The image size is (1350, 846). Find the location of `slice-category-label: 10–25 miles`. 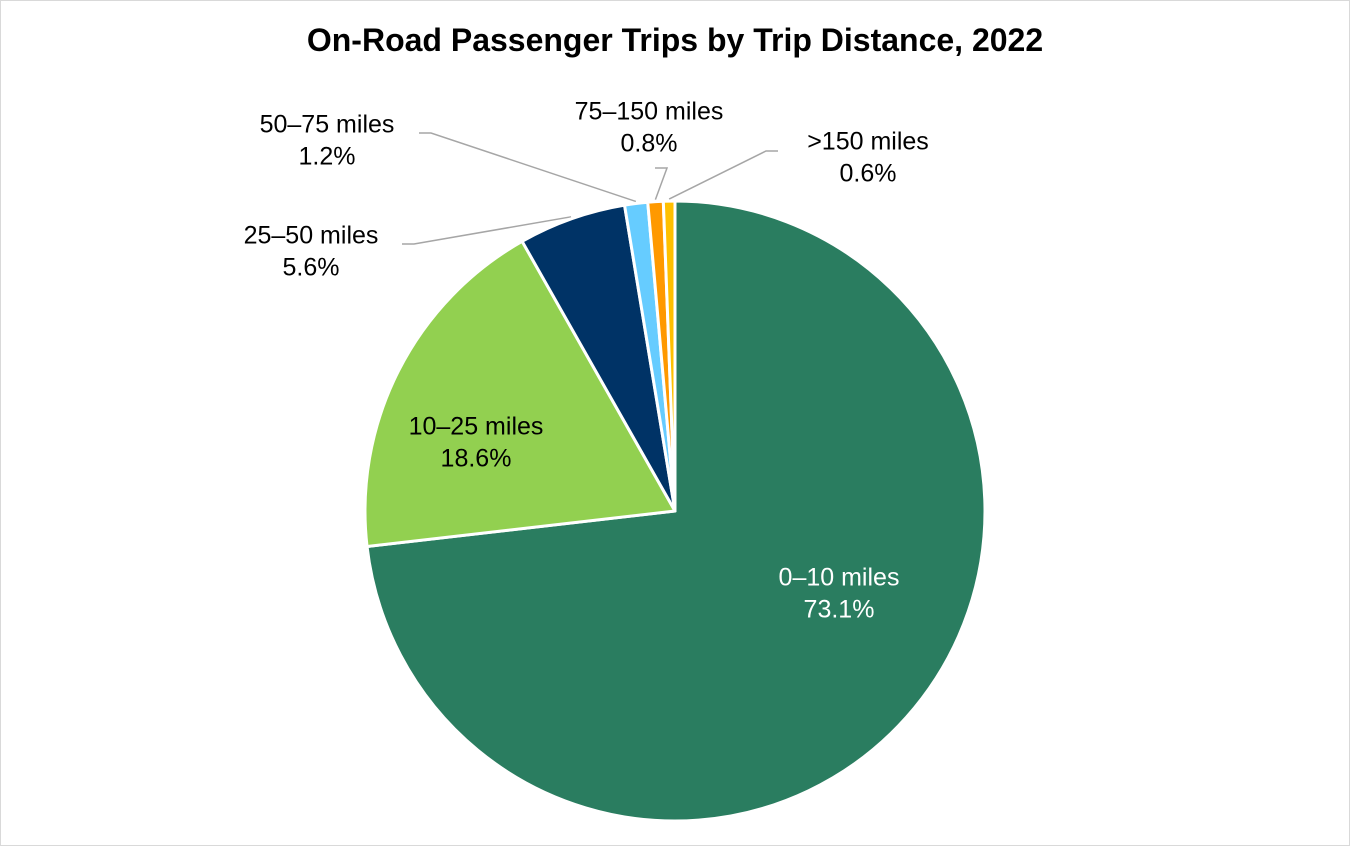

slice-category-label: 10–25 miles is located at coordinates (476, 427).